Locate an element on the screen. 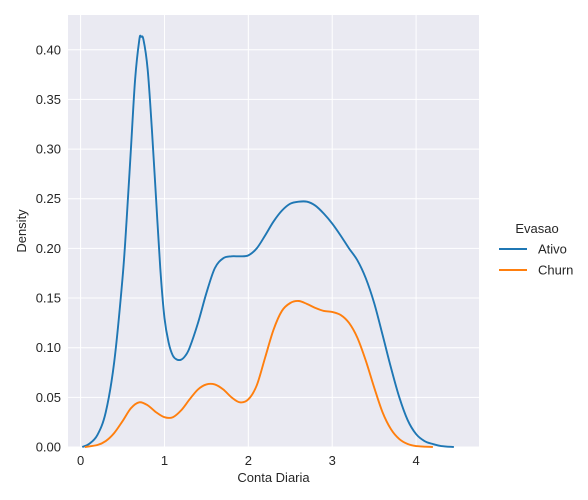 The height and width of the screenshot is (500, 588). legend-items: Ativo Churn is located at coordinates (536, 260).